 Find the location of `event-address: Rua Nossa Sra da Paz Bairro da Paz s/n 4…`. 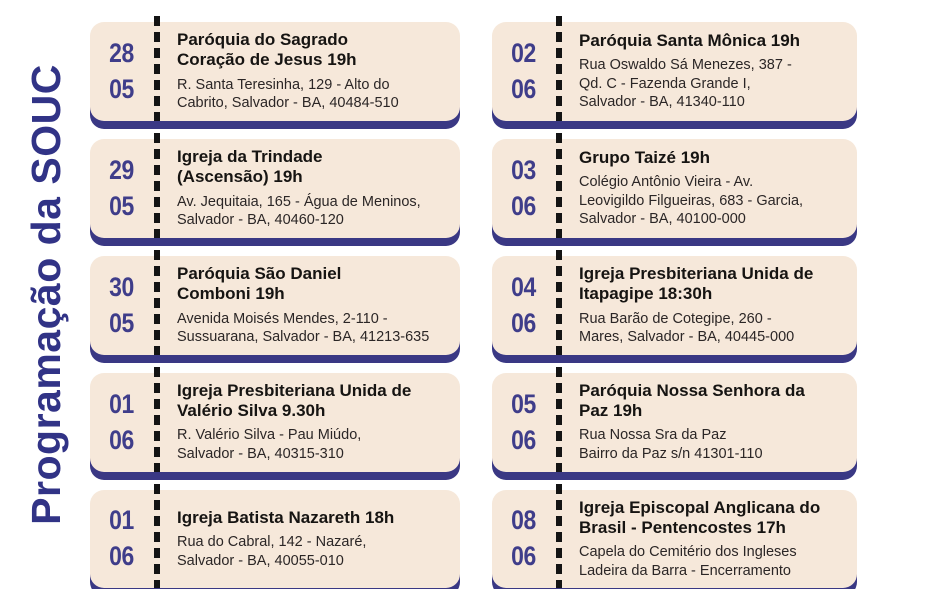

event-address: Rua Nossa Sra da Paz Bairro da Paz s/n 4… is located at coordinates (671, 444).